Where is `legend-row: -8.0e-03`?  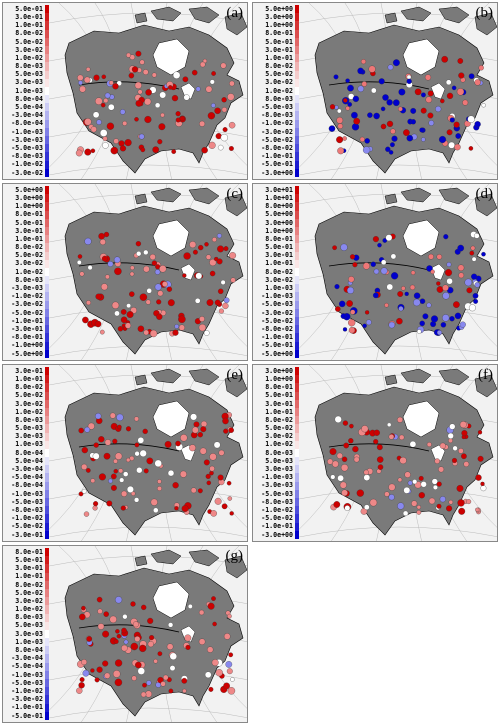 legend-row: -8.0e-03 is located at coordinates (277, 502).